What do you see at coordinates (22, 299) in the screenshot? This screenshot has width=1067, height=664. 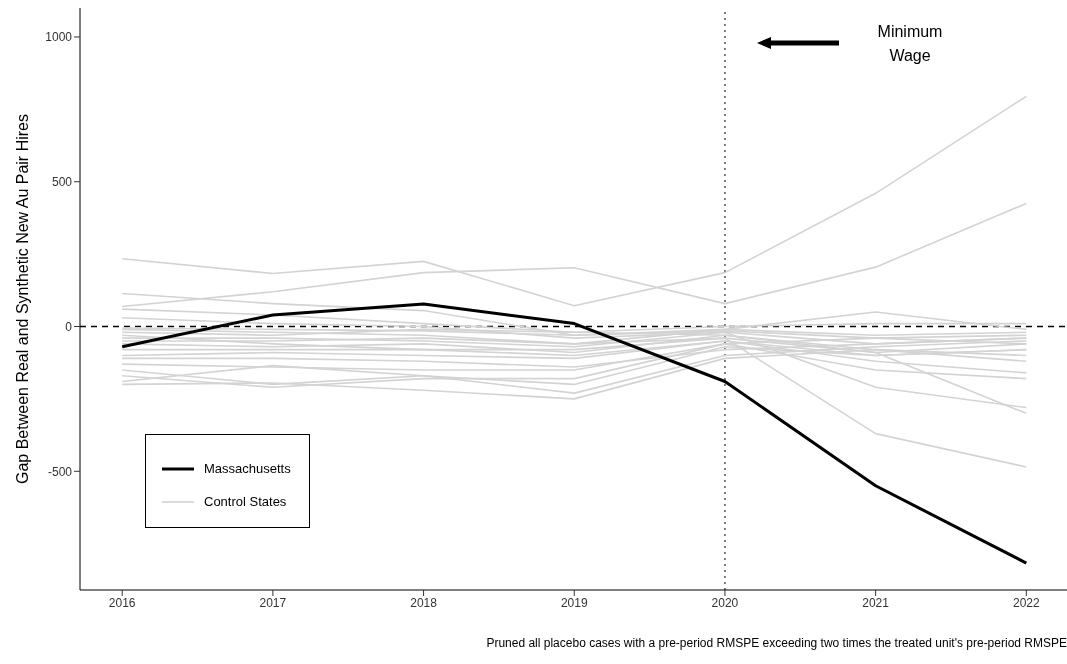 I see `y-axis-title: Gap Between Real and Synthetic New Au Pair Hires` at bounding box center [22, 299].